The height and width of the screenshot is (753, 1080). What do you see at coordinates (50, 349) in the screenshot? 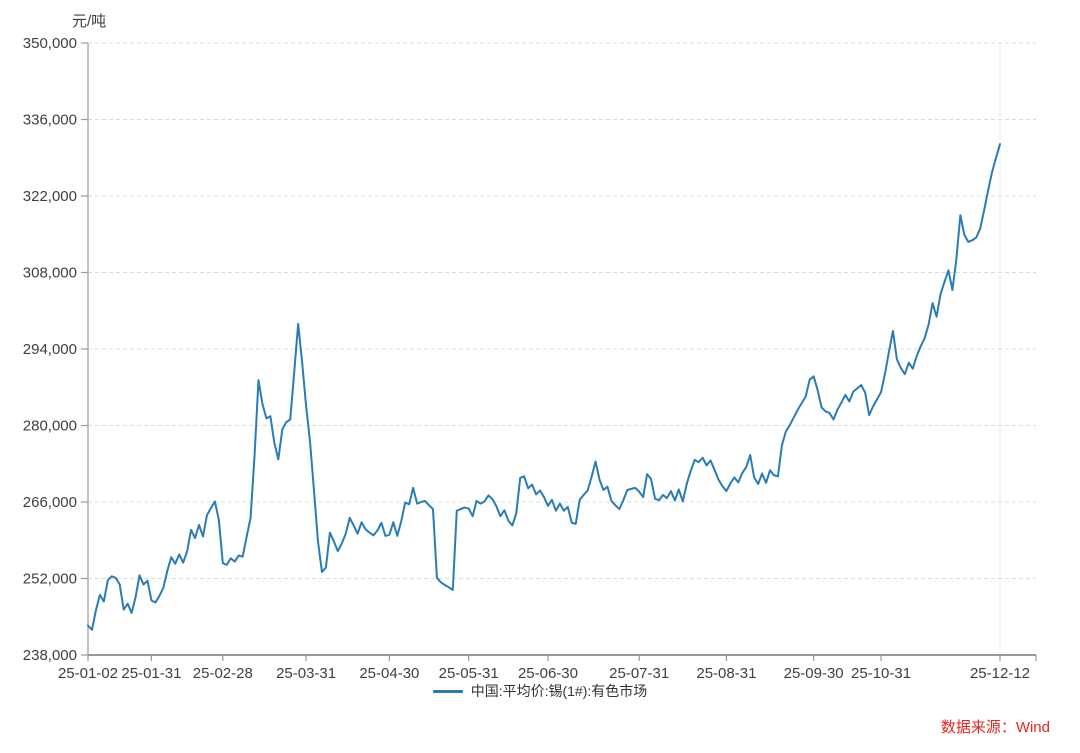
I see `y-tick-label: 294,000` at bounding box center [50, 349].